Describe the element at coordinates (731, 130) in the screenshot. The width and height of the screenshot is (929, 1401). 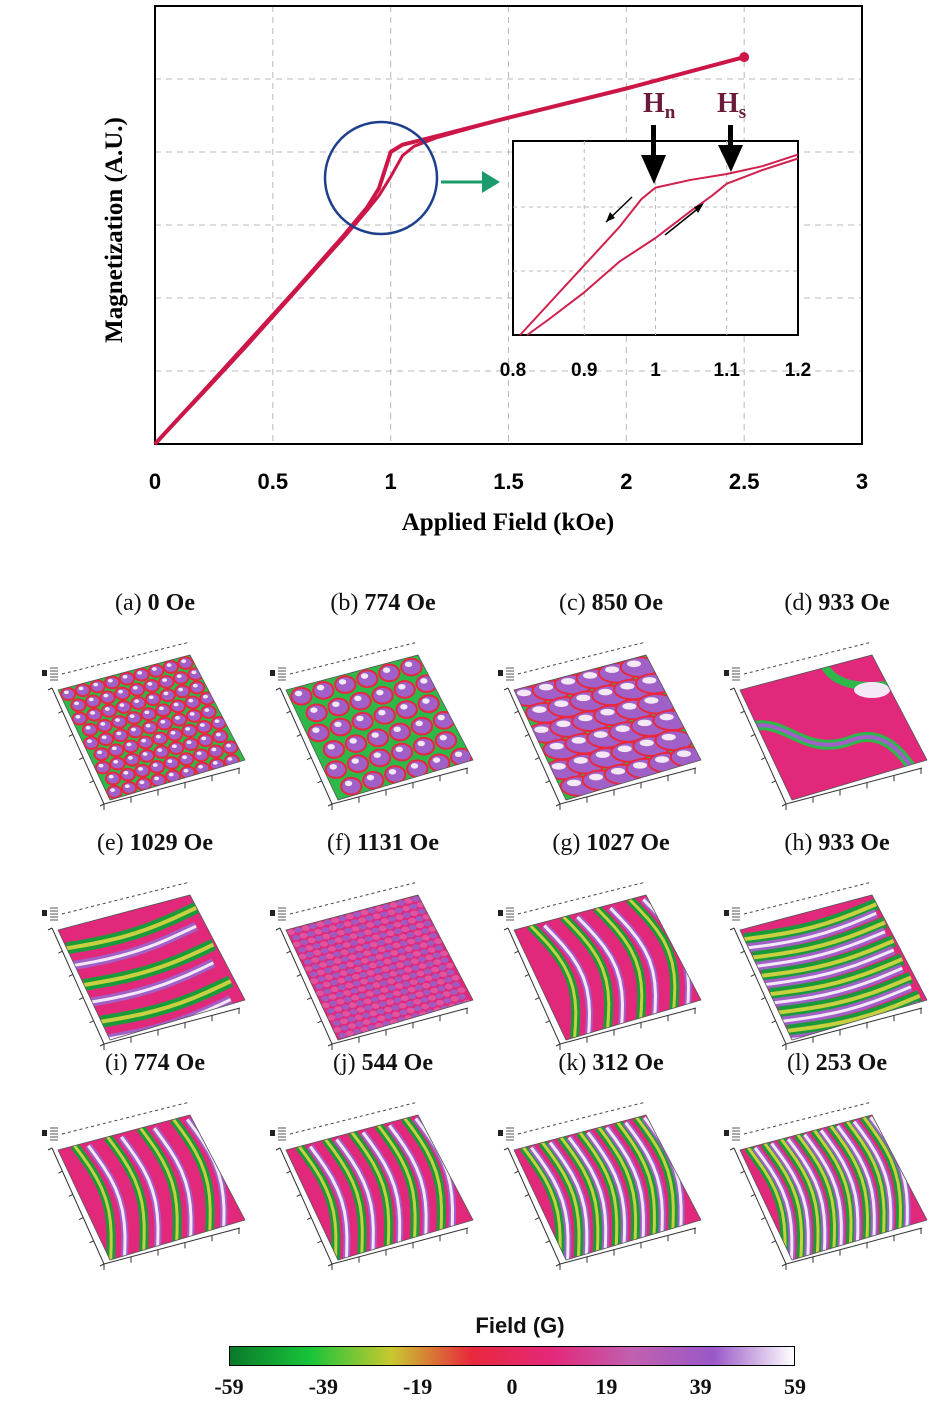
I see `hs-annotation: Hs` at that location.